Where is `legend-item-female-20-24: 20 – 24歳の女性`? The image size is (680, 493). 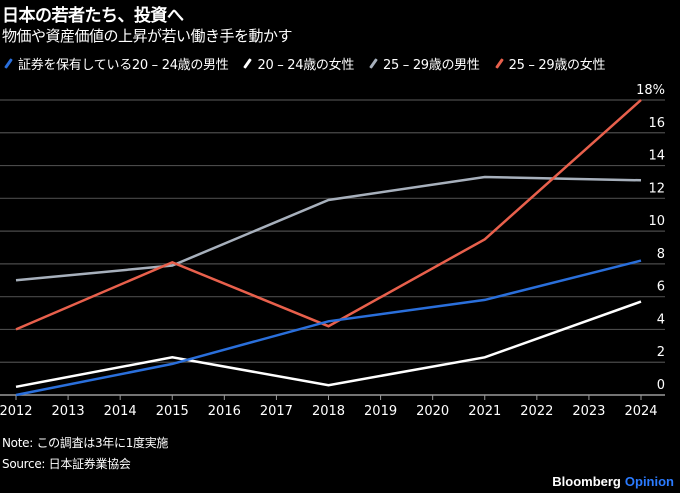 legend-item-female-20-24: 20 – 24歳の女性 is located at coordinates (298, 63).